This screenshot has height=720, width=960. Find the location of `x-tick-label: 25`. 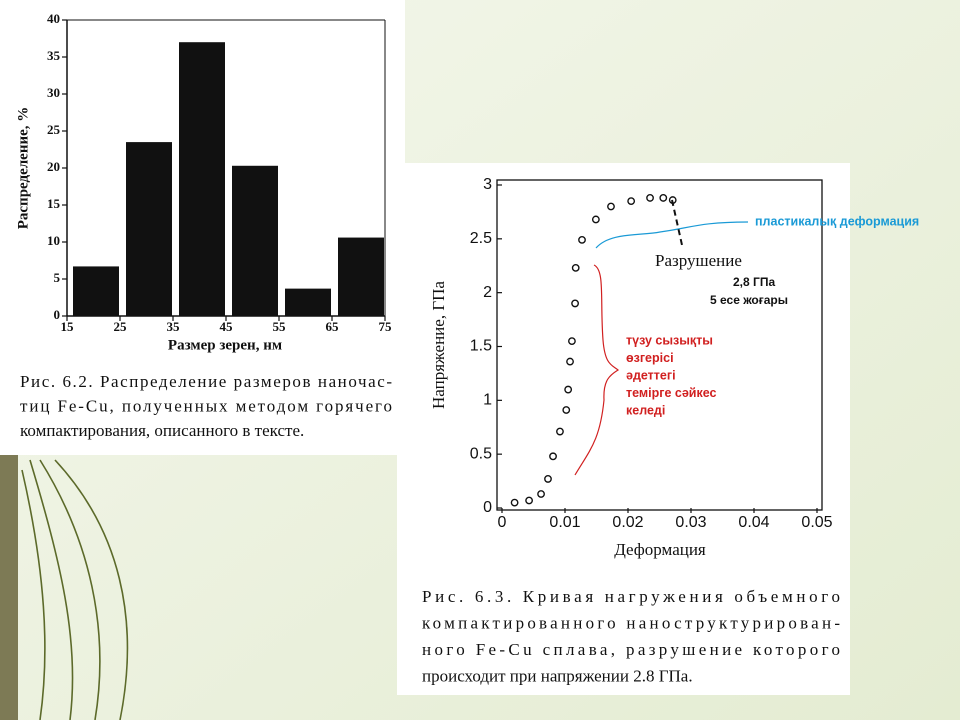

x-tick-label: 25 is located at coordinates (121, 326).